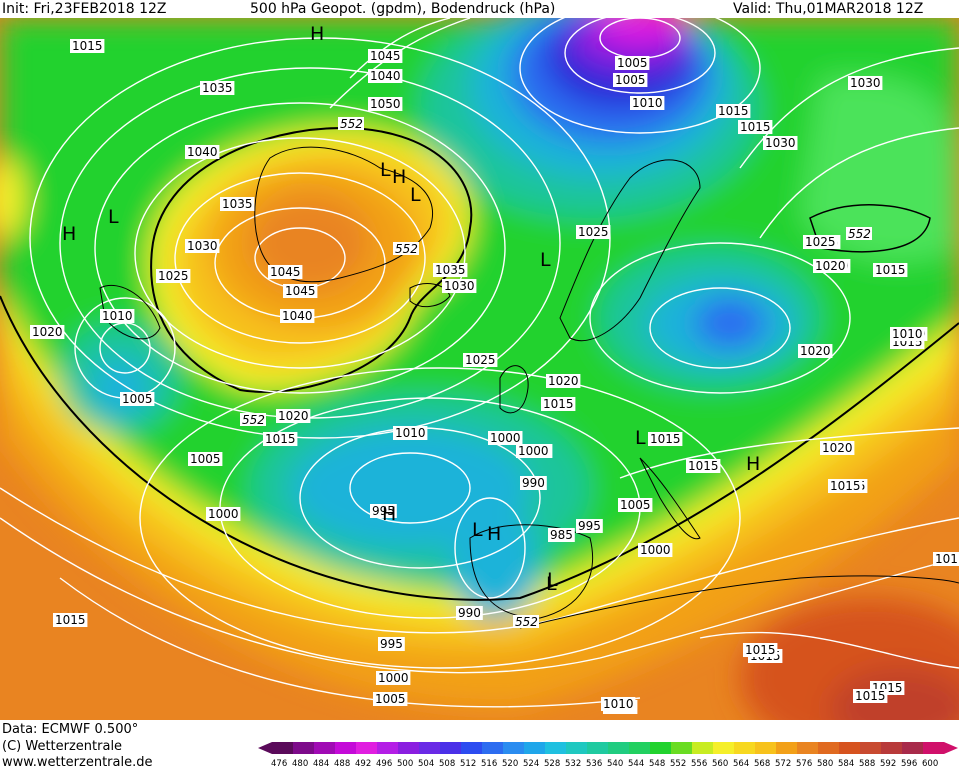 Image resolution: width=959 pixels, height=770 pixels. What do you see at coordinates (670, 498) in the screenshot?
I see `italy-coast` at bounding box center [670, 498].